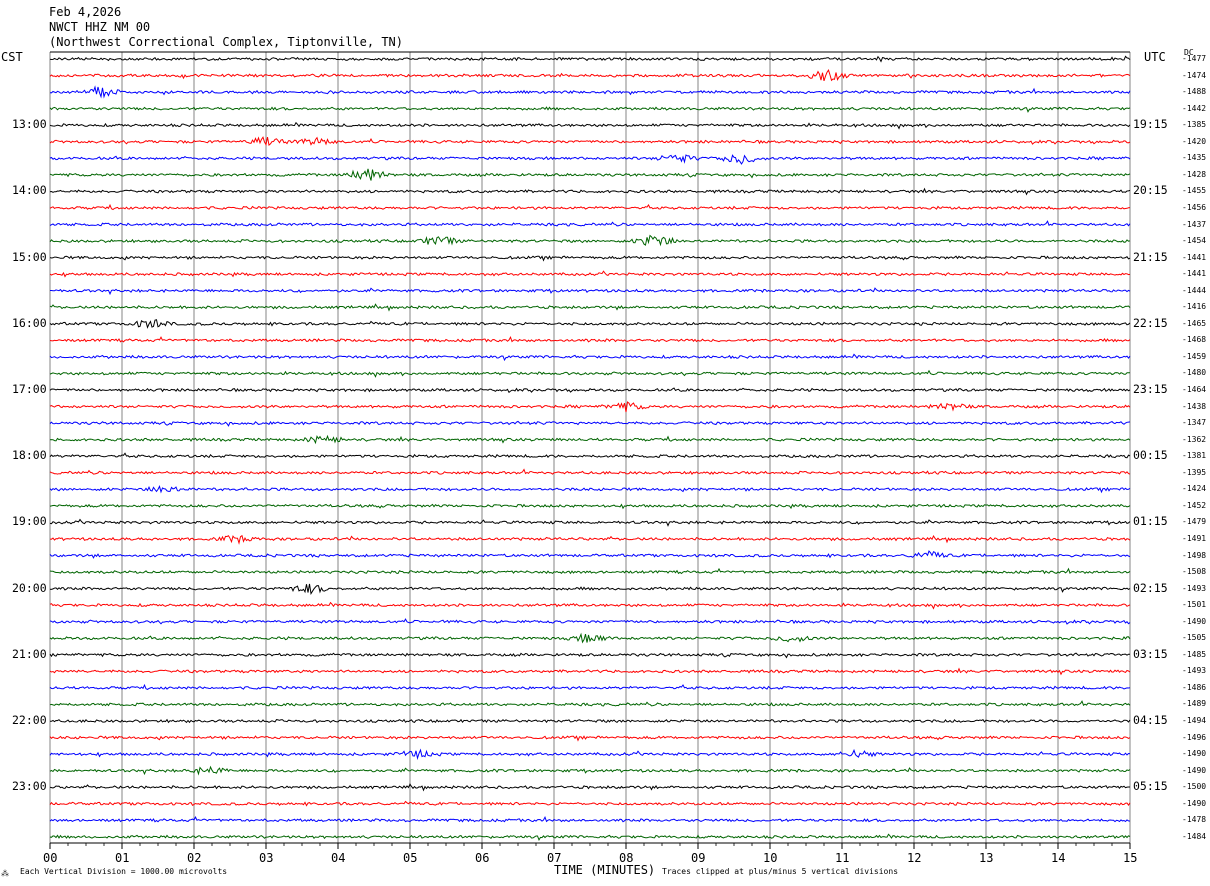 The height and width of the screenshot is (886, 1210). Describe the element at coordinates (29, 653) in the screenshot. I see `cst-hour-label: 21:00` at that location.